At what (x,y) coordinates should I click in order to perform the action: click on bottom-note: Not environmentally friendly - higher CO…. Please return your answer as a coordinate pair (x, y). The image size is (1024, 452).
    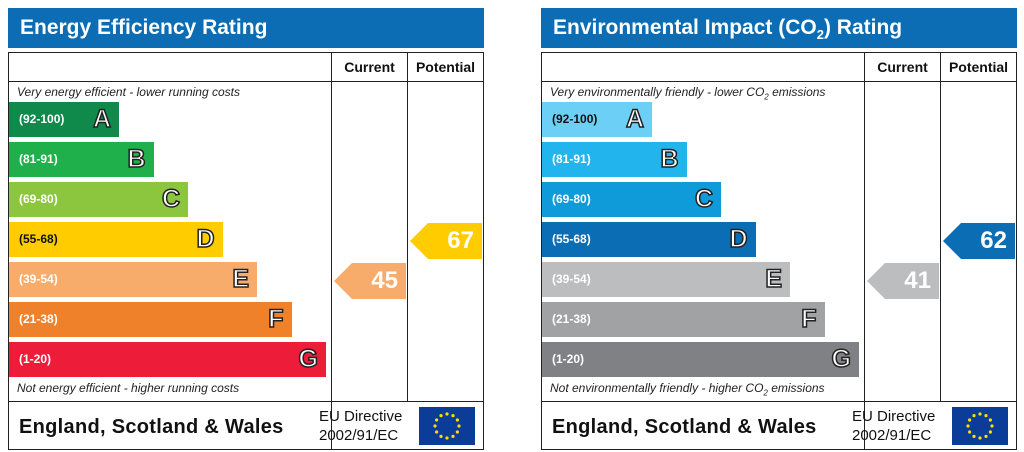
    Looking at the image, I should click on (687, 389).